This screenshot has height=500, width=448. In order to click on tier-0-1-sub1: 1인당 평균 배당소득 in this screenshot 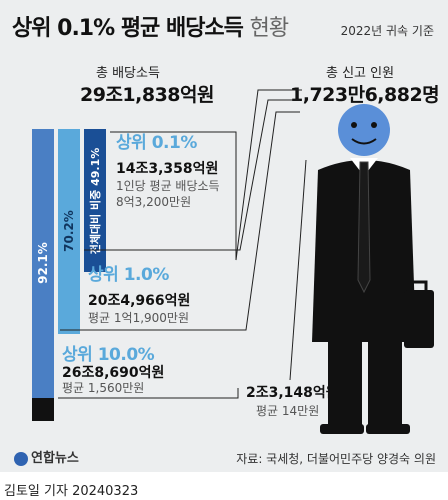, I will do `click(168, 186)`.